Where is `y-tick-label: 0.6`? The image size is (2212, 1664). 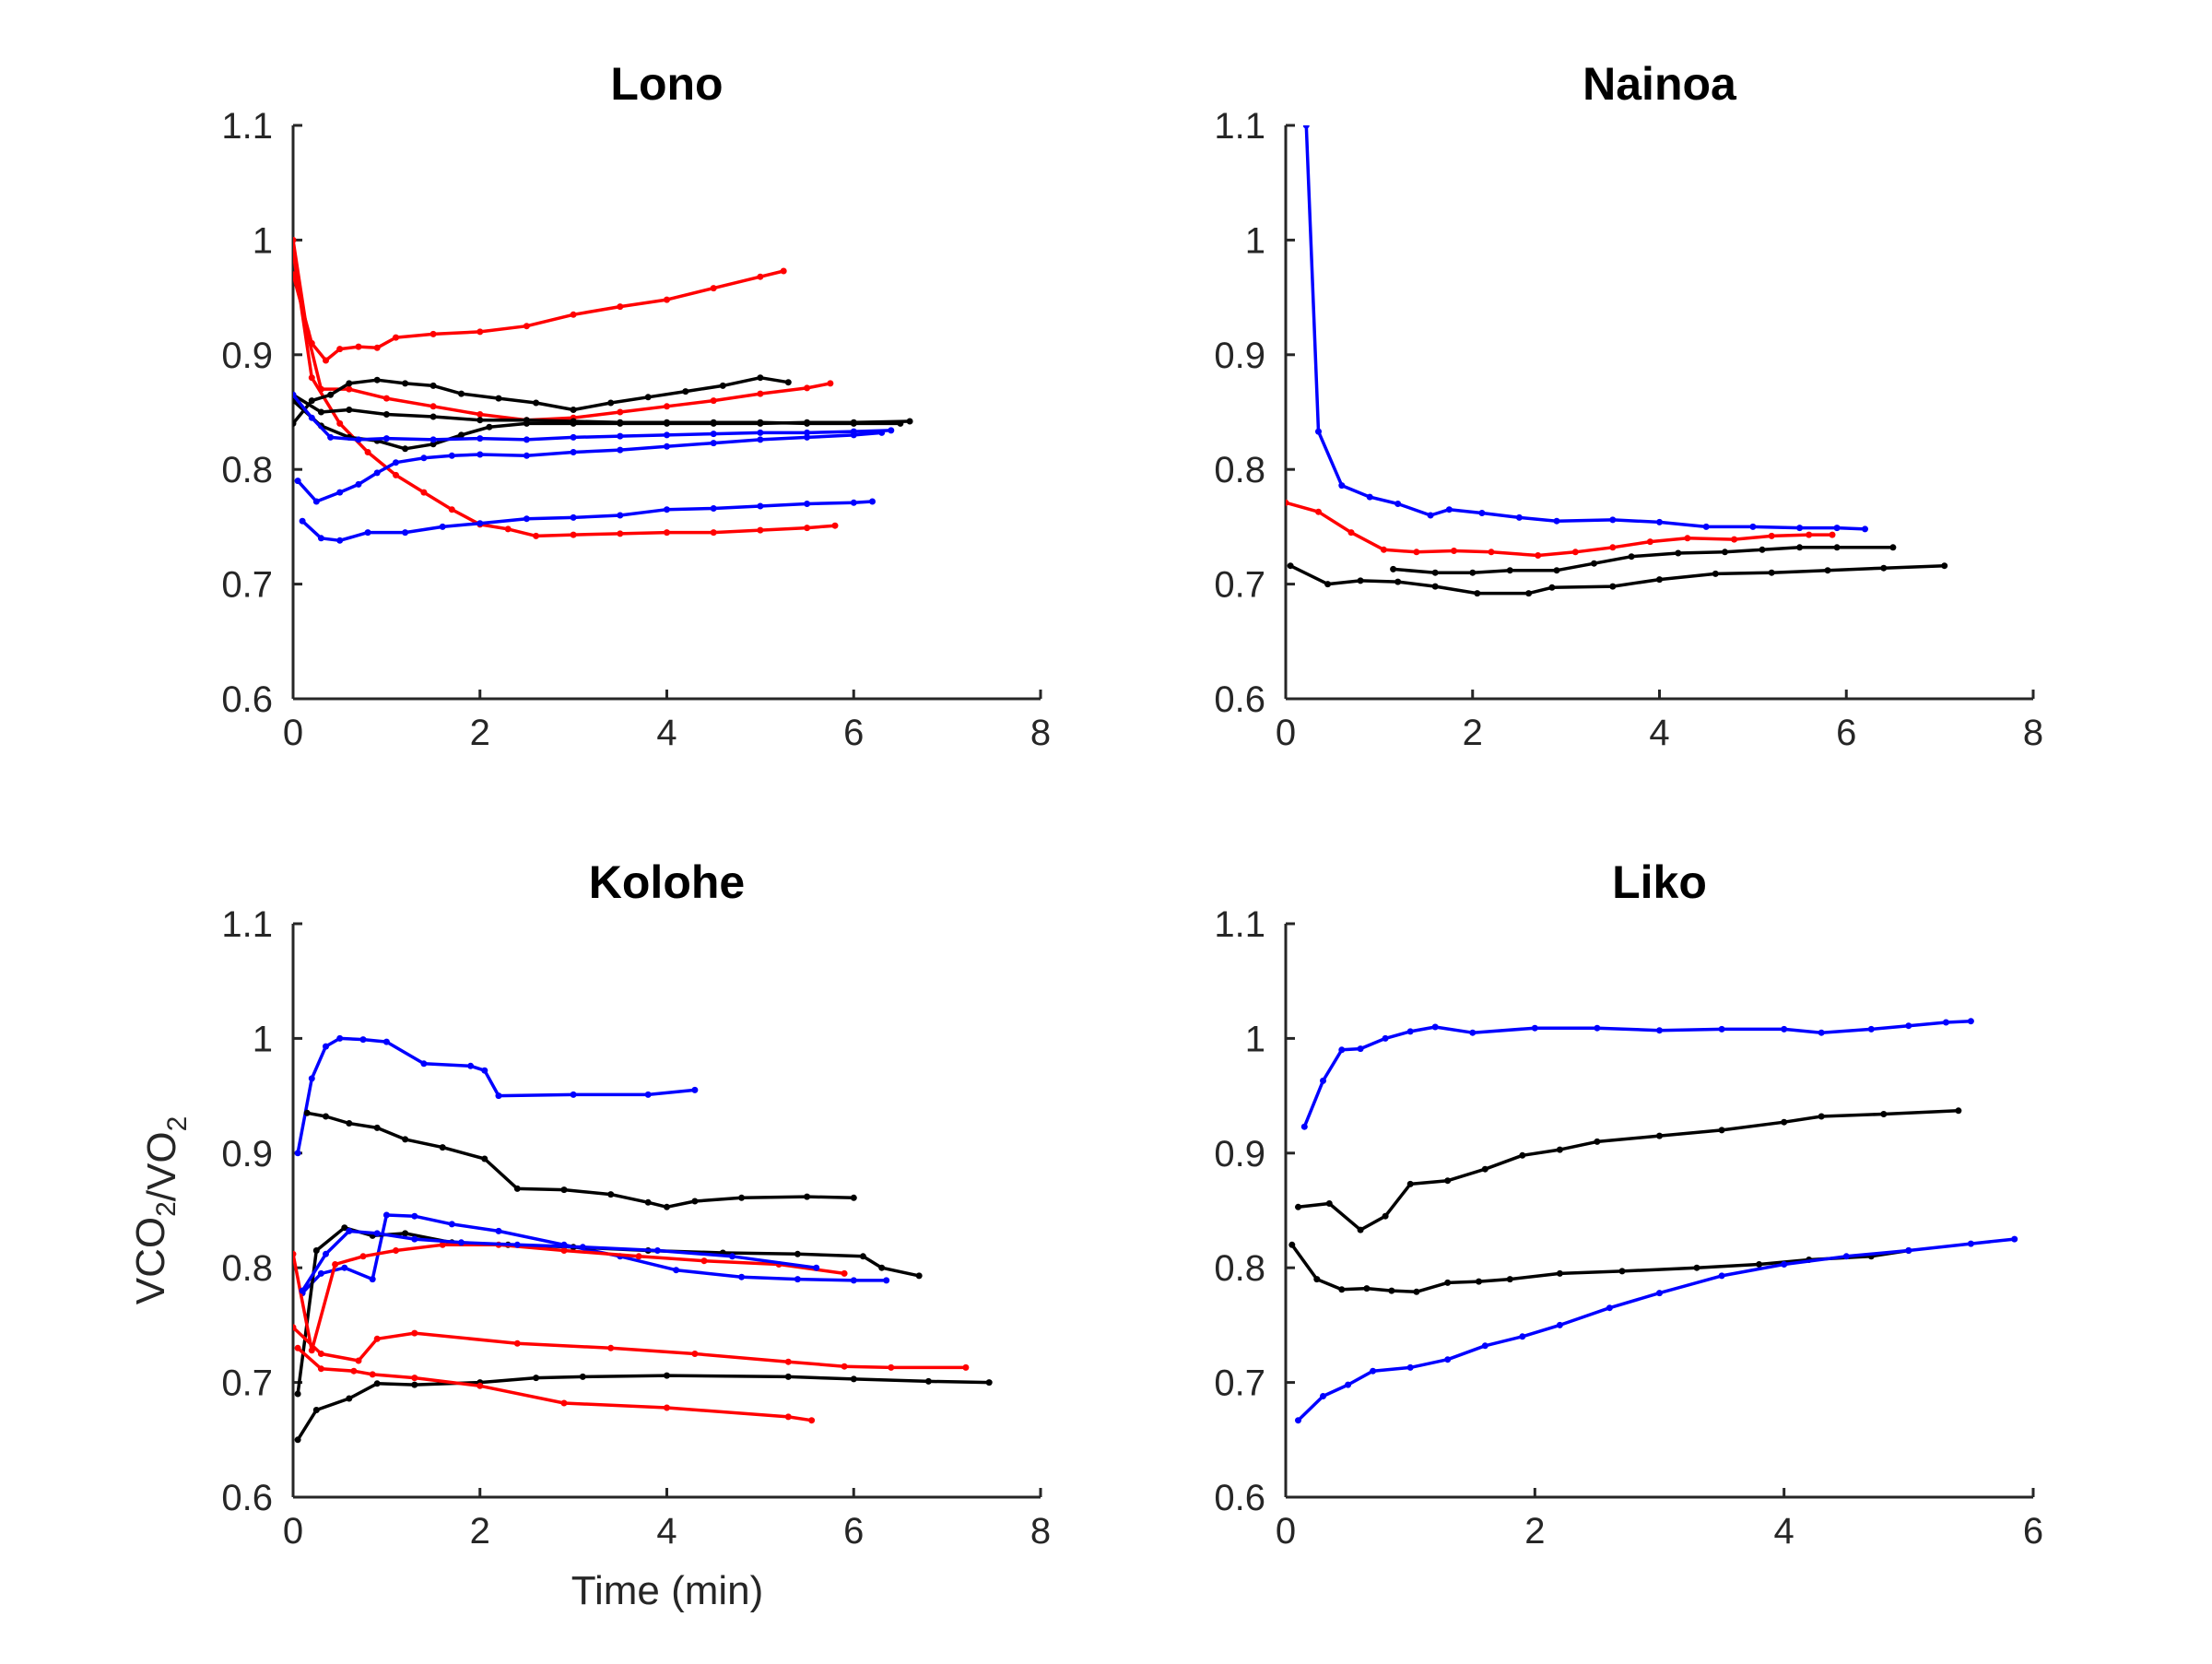
y-tick-label: 0.6 is located at coordinates (1239, 699).